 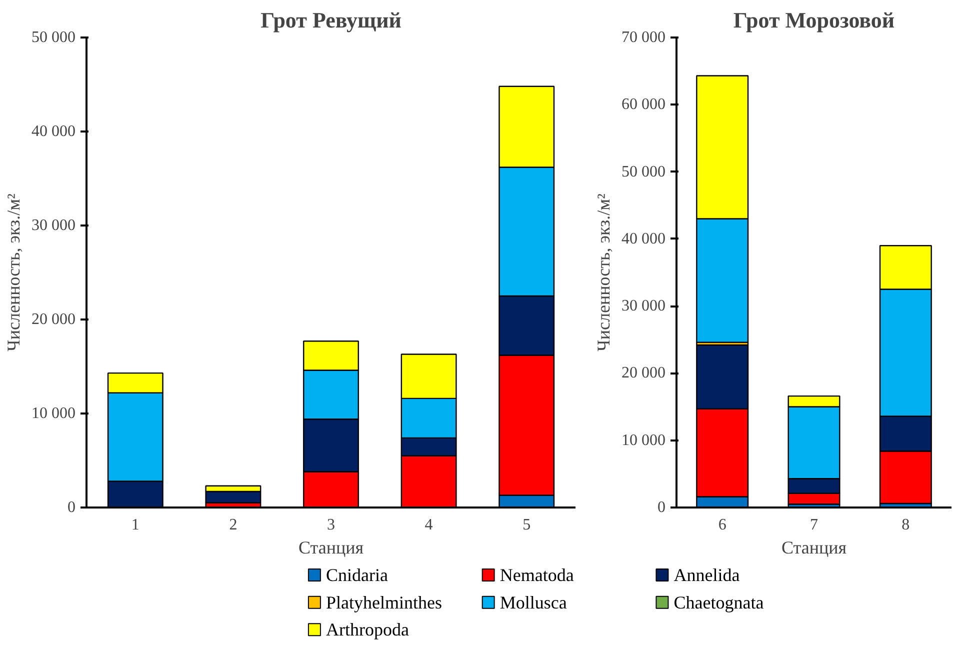 What do you see at coordinates (906, 525) in the screenshot?
I see `x-tick-label: 8` at bounding box center [906, 525].